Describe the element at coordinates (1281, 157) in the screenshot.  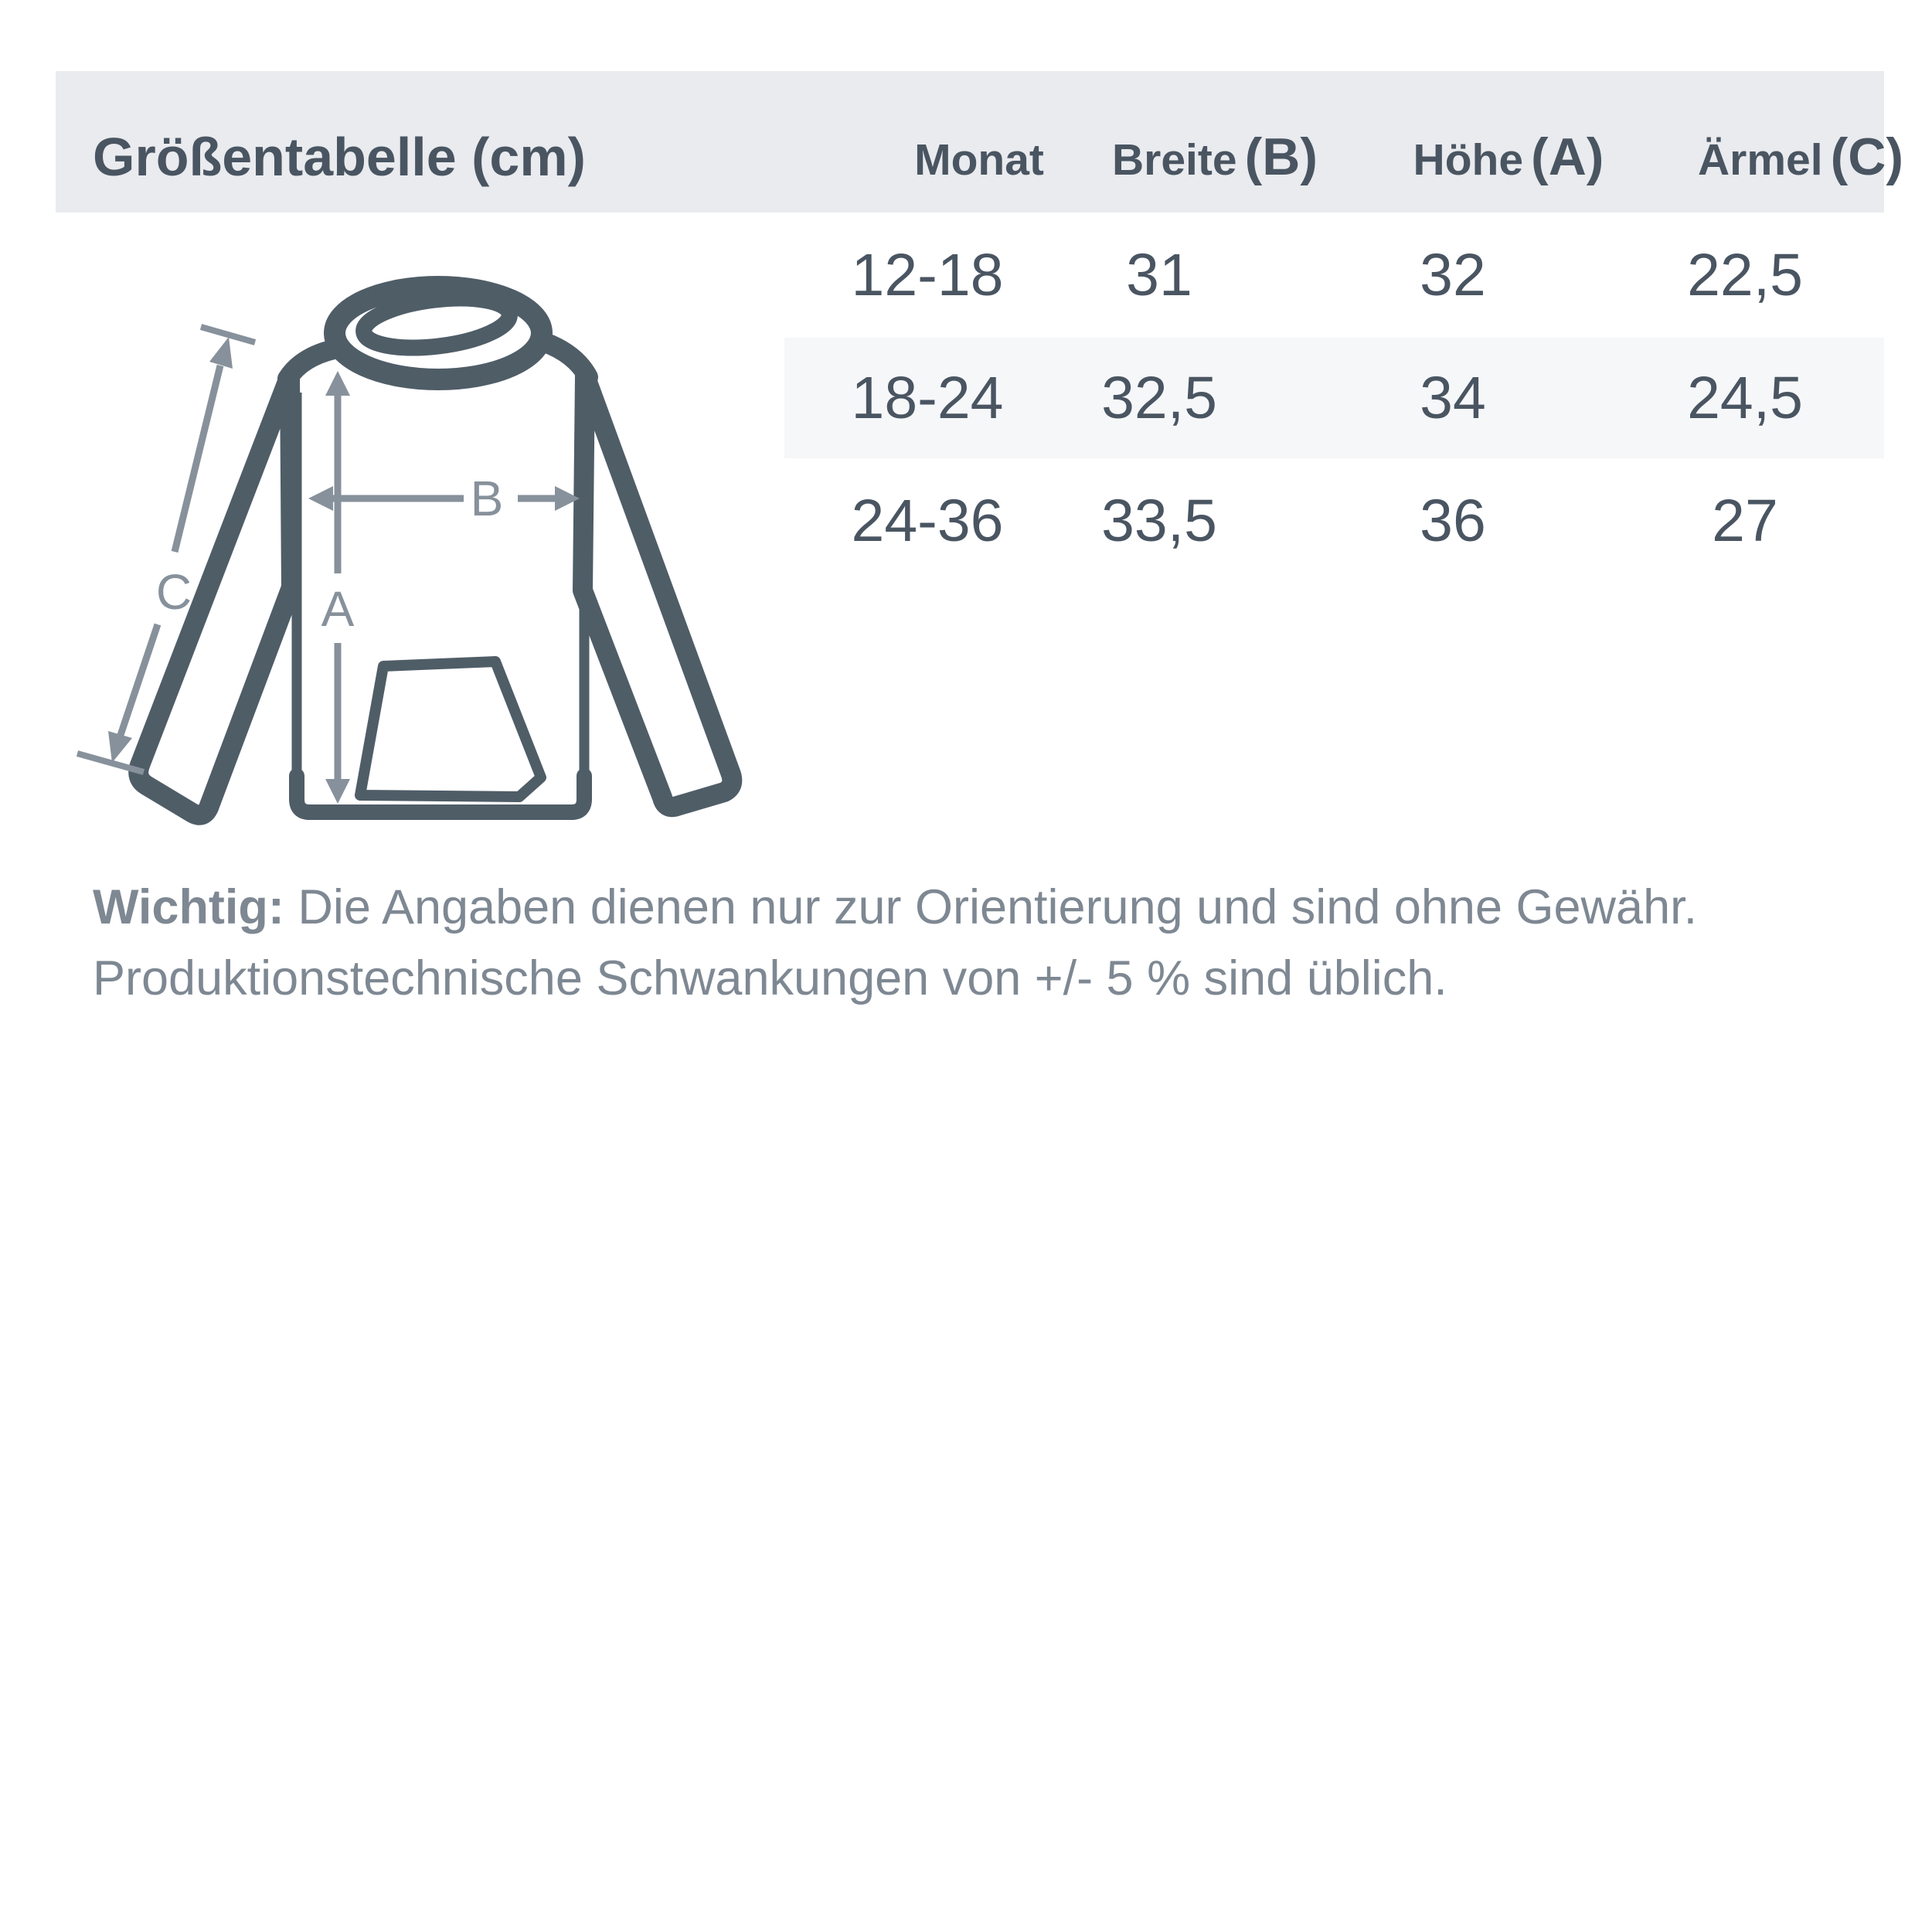
I see `column-header-code: (B)` at that location.